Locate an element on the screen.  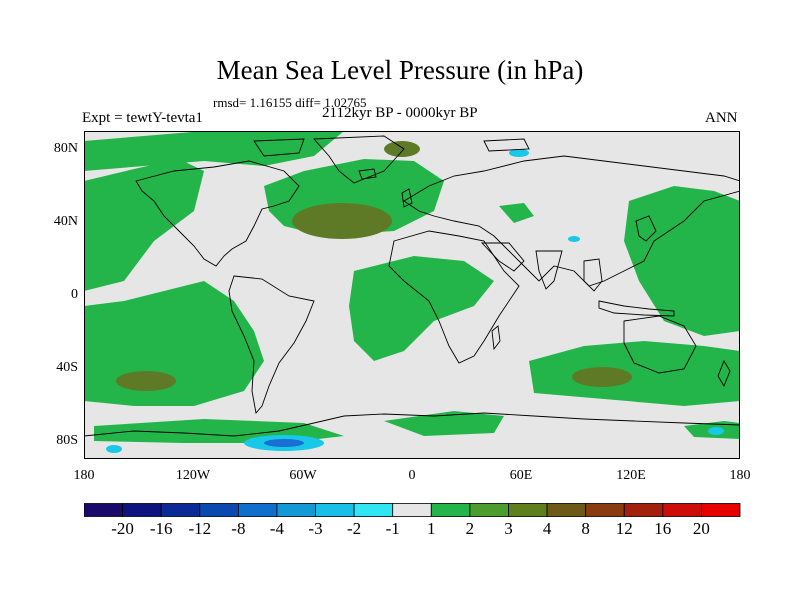
colorbar-label: 8 is located at coordinates (585, 528).